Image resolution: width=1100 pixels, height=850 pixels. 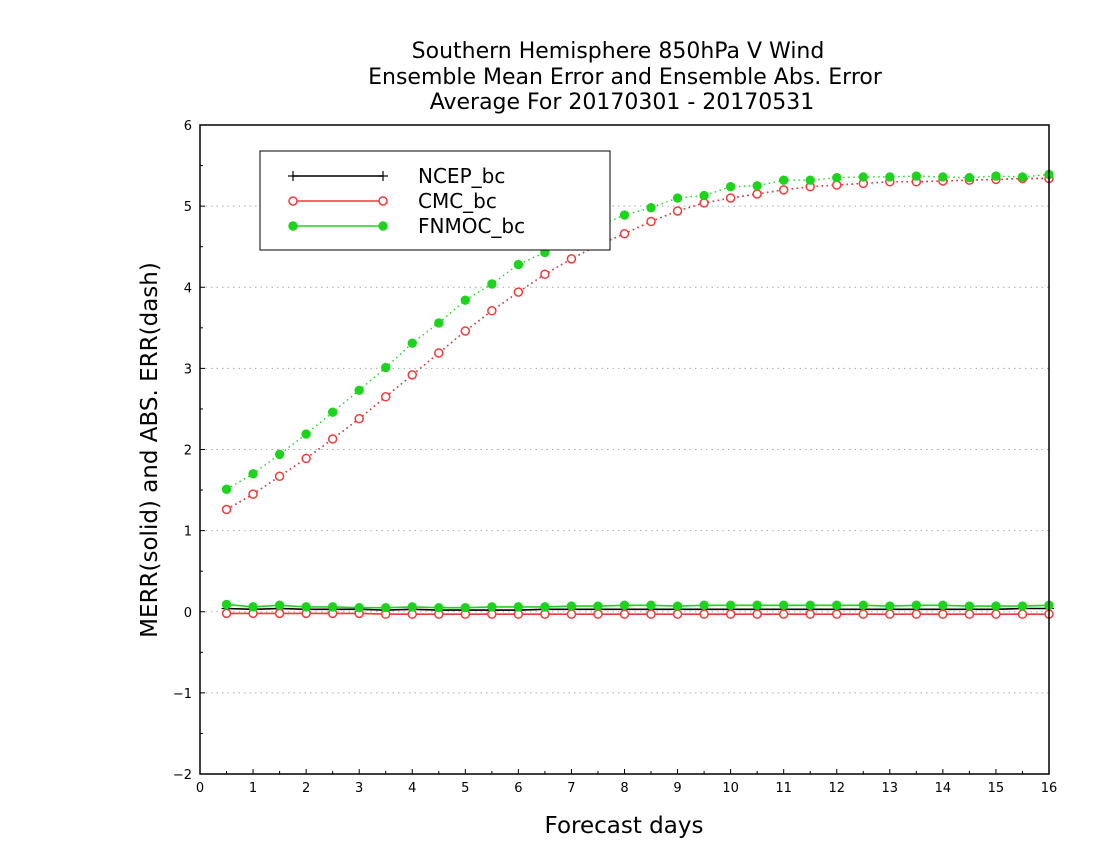 What do you see at coordinates (200, 788) in the screenshot?
I see `x-tick-label: 0` at bounding box center [200, 788].